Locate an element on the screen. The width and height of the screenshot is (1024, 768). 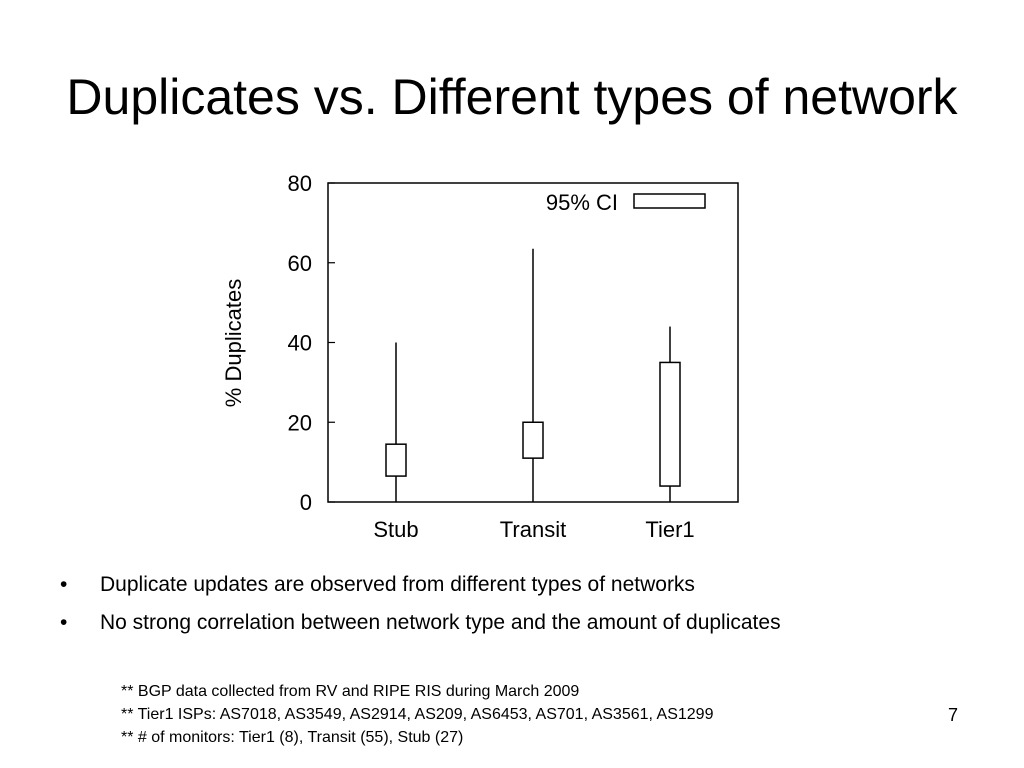
x-tick-label: Tier1 is located at coordinates (669, 529).